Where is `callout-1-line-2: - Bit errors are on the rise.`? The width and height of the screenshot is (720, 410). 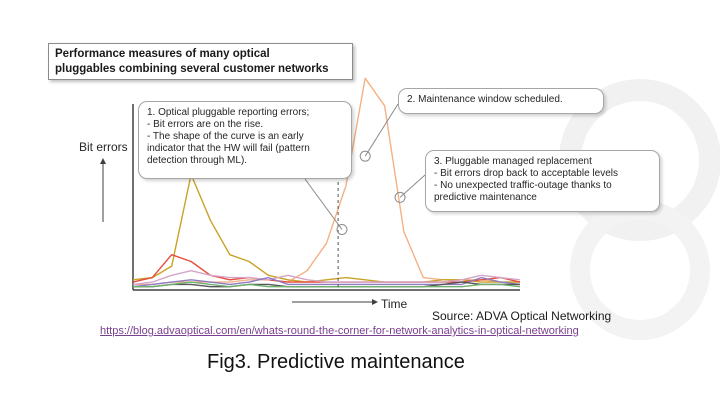 callout-1-line-2: - Bit errors are on the rise. is located at coordinates (205, 124).